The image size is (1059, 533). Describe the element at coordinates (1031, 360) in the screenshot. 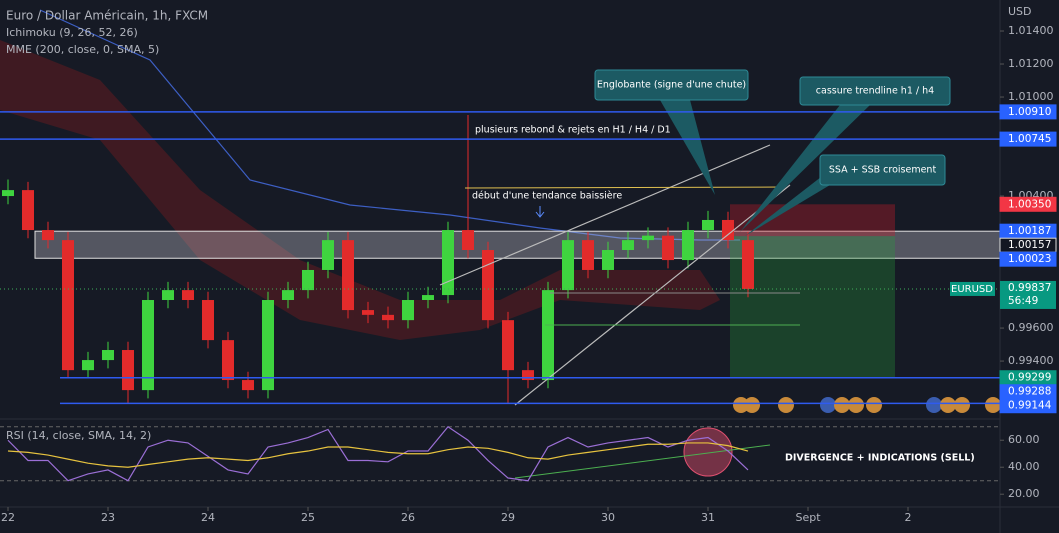

I see `y-tick-label: 0.99400` at that location.